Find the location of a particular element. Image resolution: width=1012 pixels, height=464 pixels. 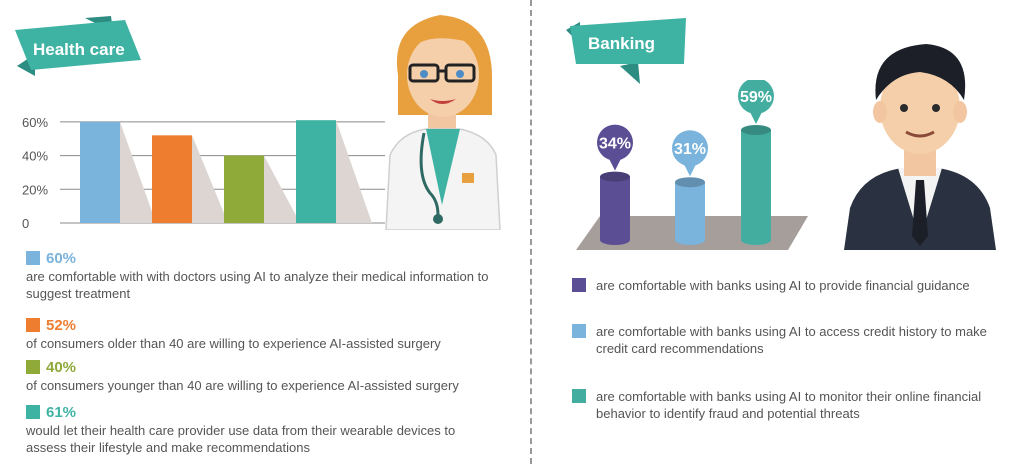

doctor-mouth is located at coordinates (443, 101).